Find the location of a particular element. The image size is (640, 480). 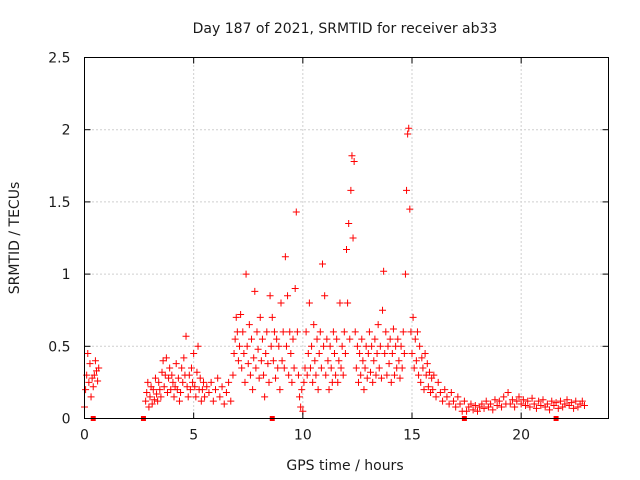

y-tick-label: 2 is located at coordinates (66, 131).